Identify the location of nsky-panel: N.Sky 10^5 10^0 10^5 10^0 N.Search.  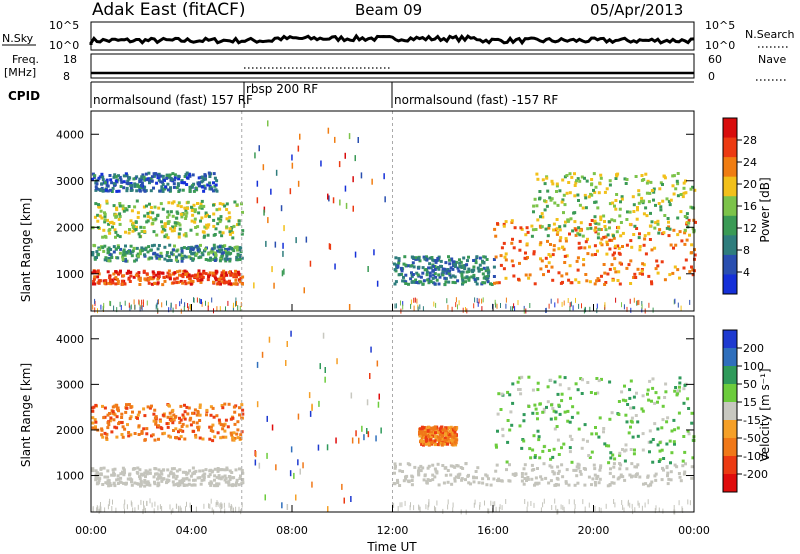
(398, 35).